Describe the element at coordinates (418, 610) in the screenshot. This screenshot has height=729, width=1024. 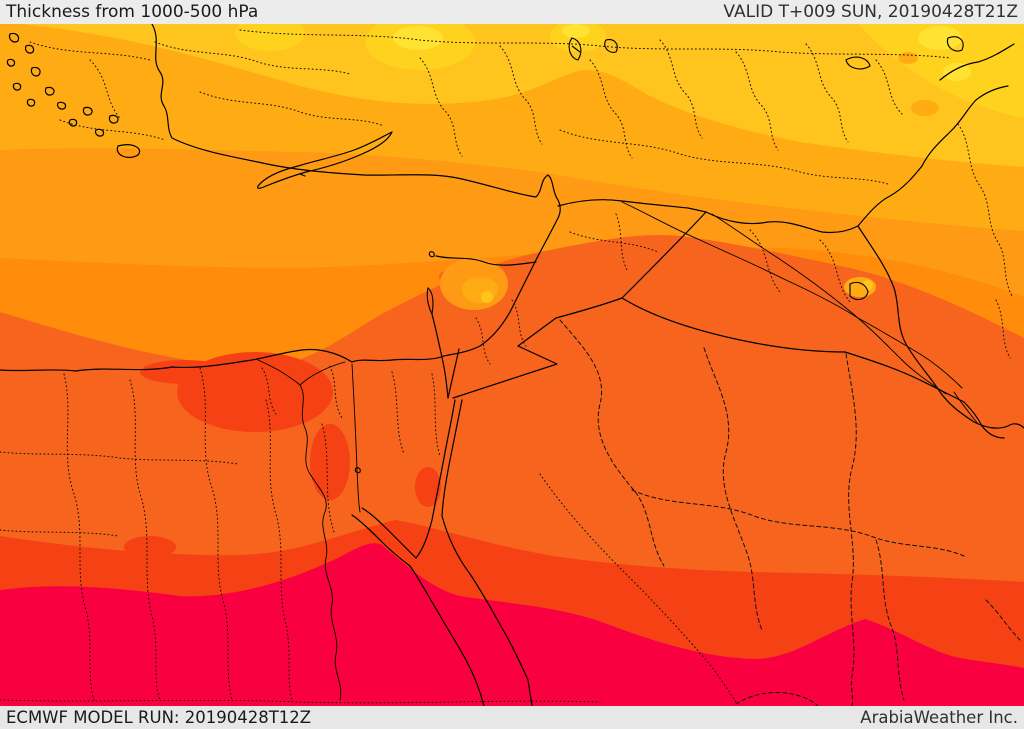
I see `gulf-of-suez-red-sea-west-coast` at that location.